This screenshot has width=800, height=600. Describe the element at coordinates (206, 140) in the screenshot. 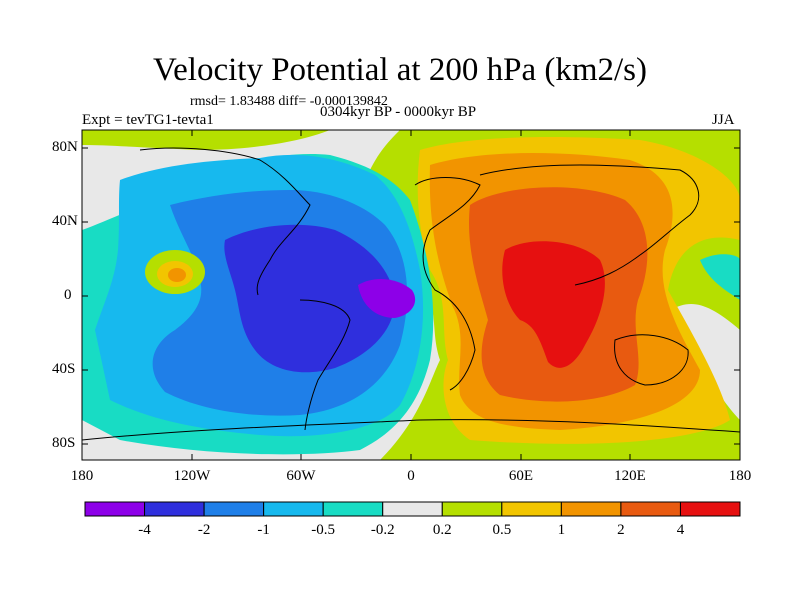

I see `arctic-positive-west` at that location.